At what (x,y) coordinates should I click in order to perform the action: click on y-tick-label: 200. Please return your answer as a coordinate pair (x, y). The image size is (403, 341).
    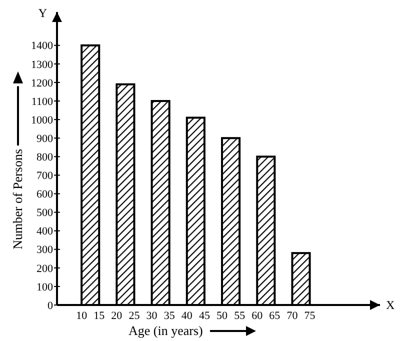
    Looking at the image, I should click on (45, 268).